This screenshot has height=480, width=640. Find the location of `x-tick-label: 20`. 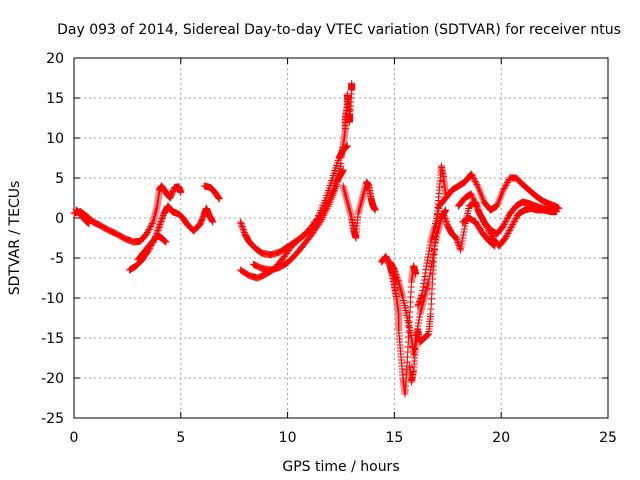

x-tick-label: 20 is located at coordinates (501, 438).